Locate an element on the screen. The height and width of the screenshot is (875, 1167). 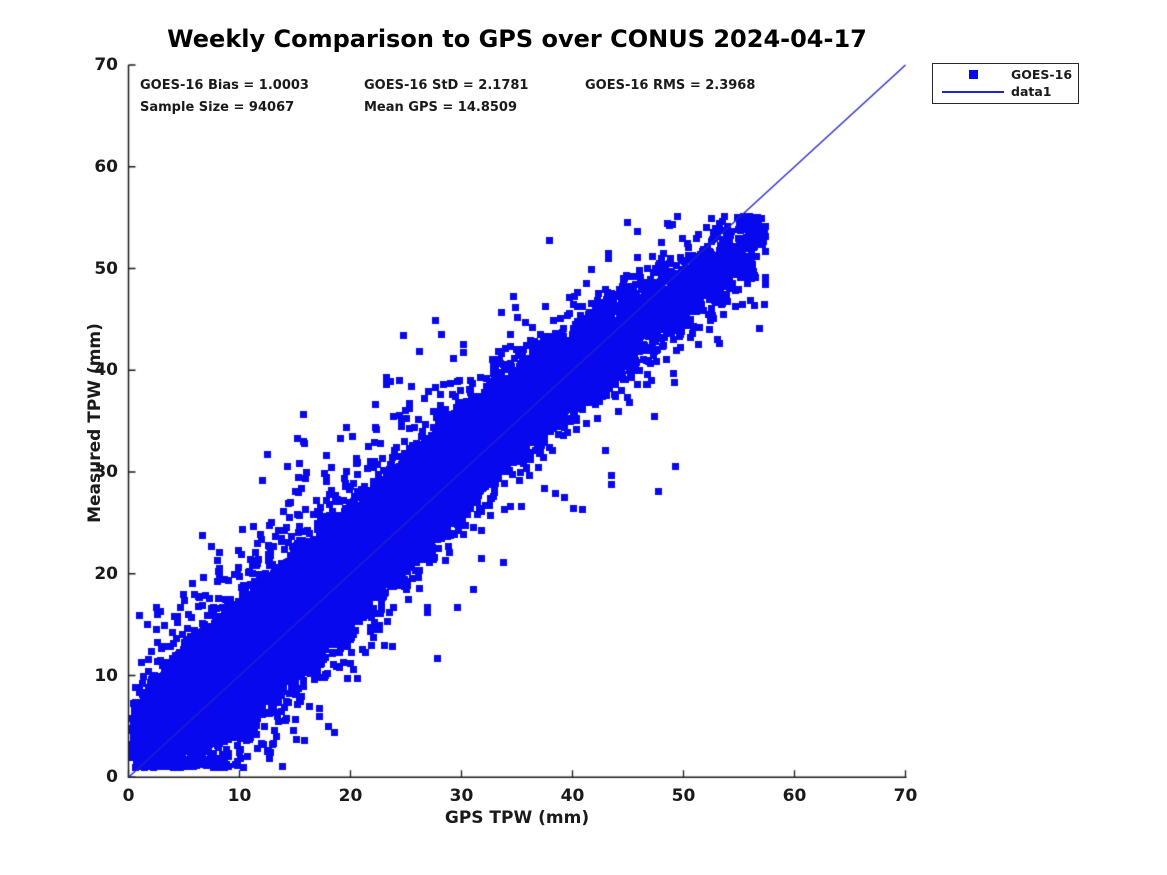
x-tick-label: 50 is located at coordinates (683, 796).